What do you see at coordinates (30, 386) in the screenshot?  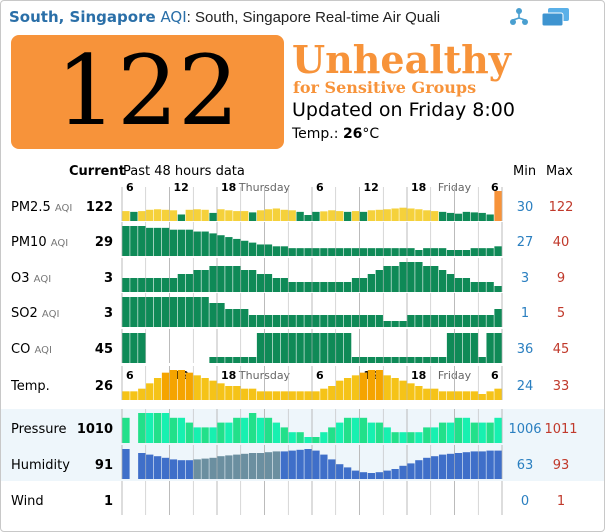 I see `row-label: Temp.` at bounding box center [30, 386].